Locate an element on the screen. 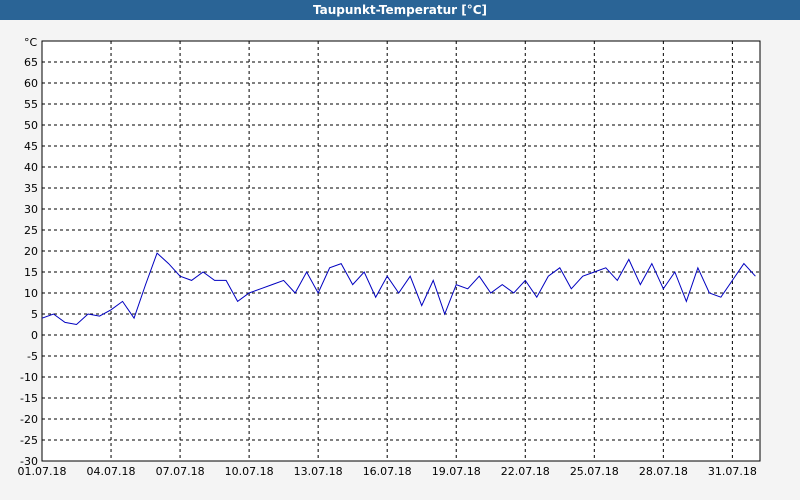 The width and height of the screenshot is (800, 500). x-tick-label: 01.07.18 is located at coordinates (42, 471).